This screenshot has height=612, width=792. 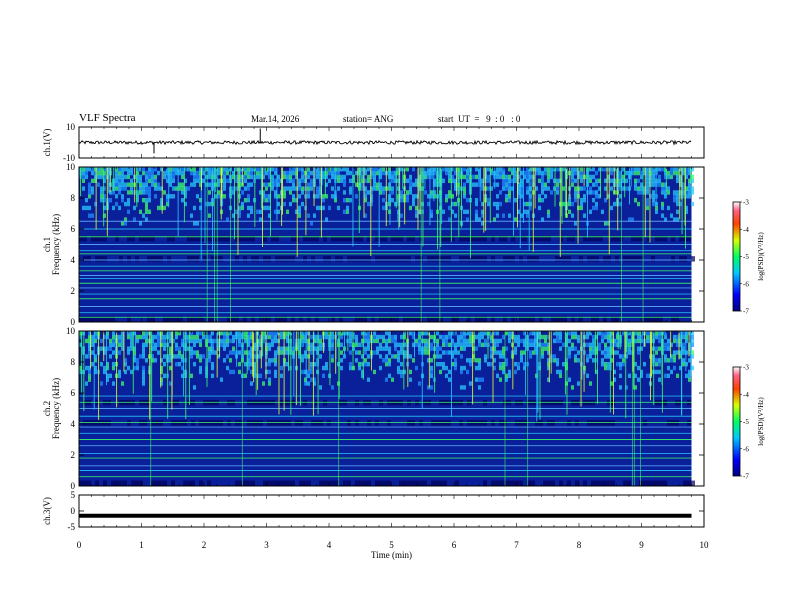 I want to click on y-tick-label: 8, so click(x=73, y=362).